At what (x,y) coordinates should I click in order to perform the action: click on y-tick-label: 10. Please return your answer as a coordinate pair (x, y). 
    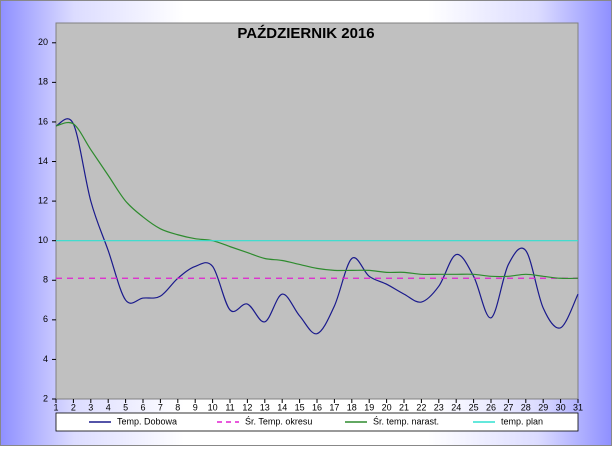
    Looking at the image, I should click on (43, 240).